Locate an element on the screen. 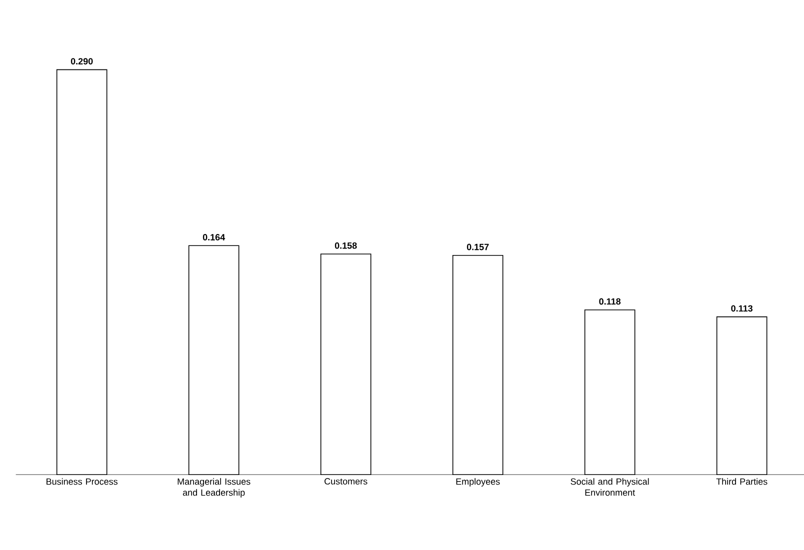  x-tick-label: Social and Physical Environment is located at coordinates (609, 487).